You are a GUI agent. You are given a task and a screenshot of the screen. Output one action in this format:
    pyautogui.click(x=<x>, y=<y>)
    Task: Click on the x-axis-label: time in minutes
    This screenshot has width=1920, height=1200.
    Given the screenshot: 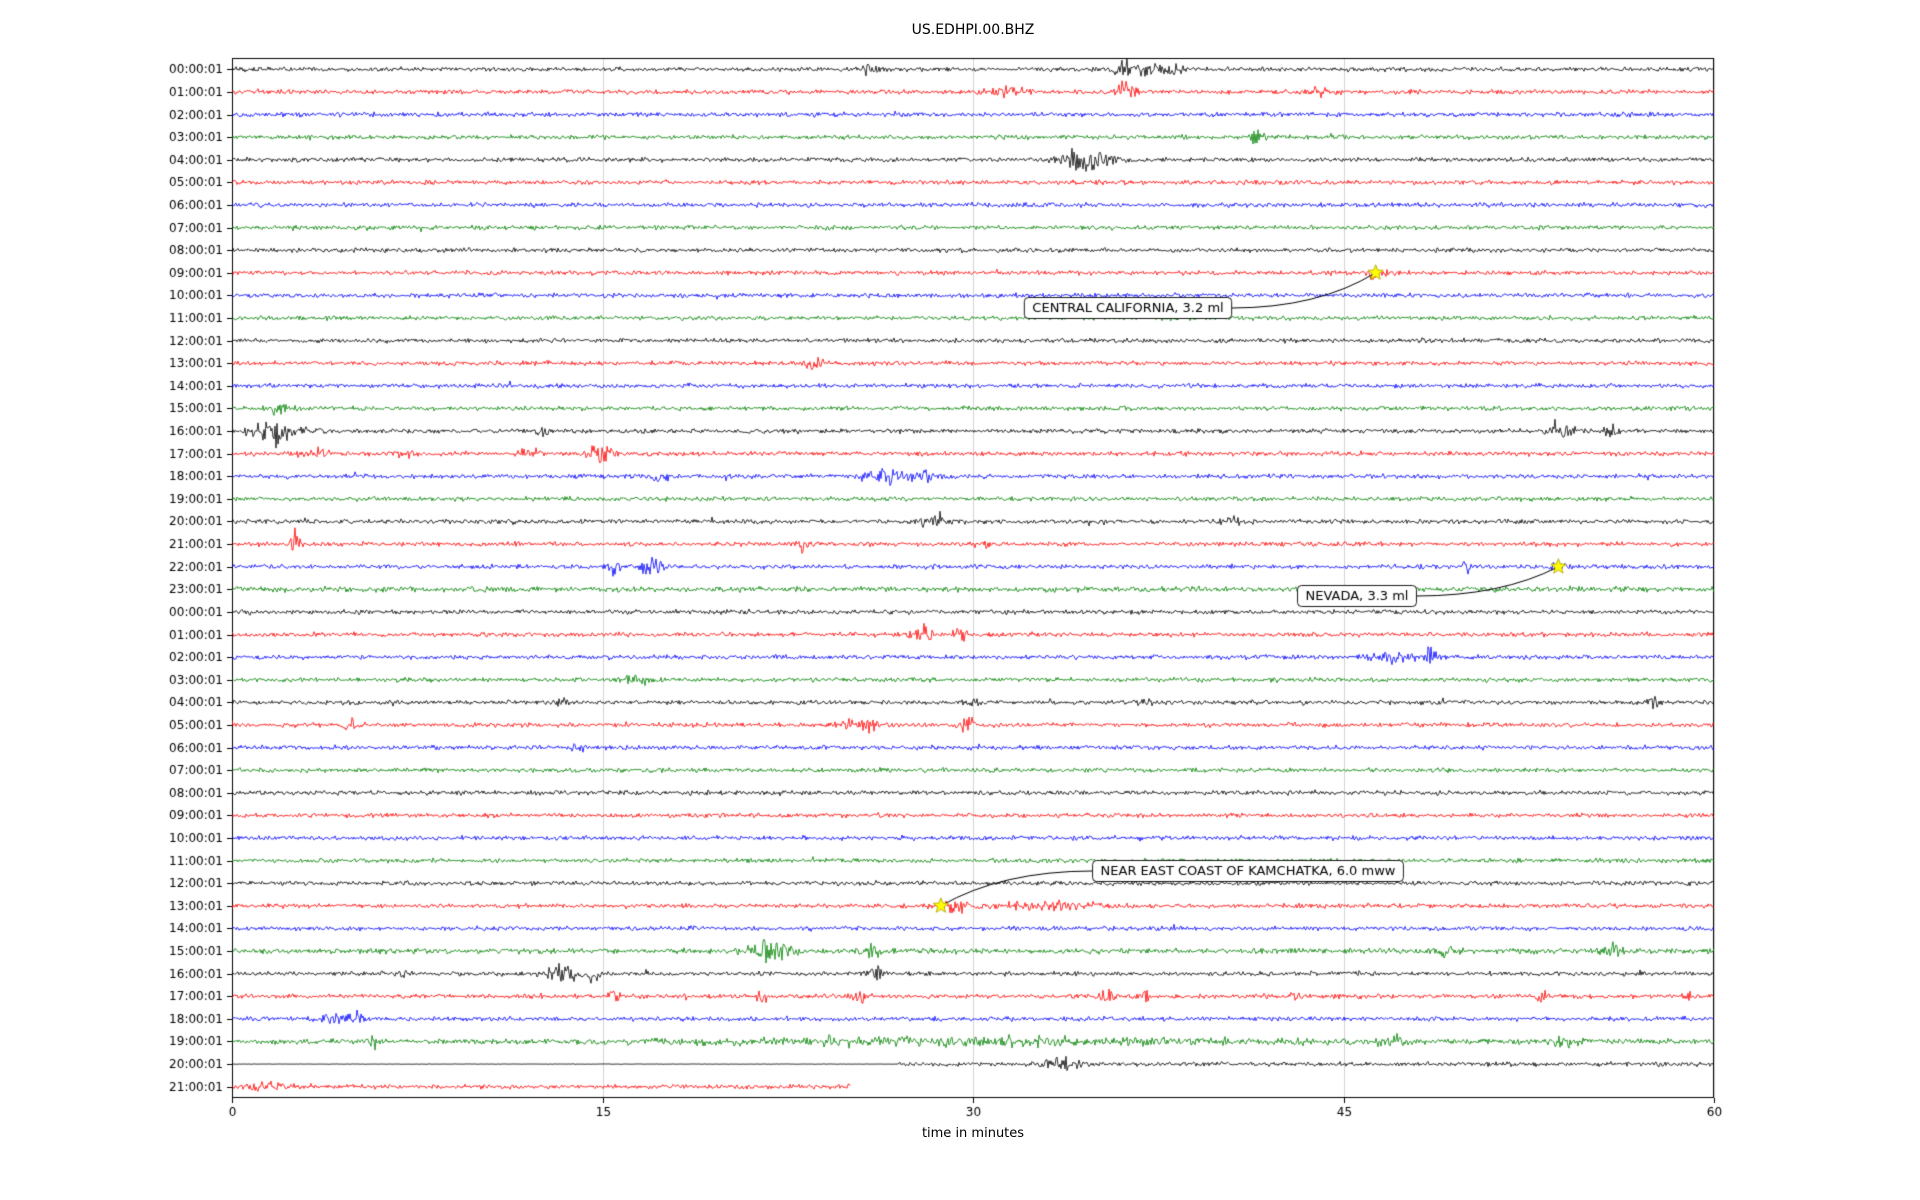 What is the action you would take?
    pyautogui.click(x=973, y=1133)
    